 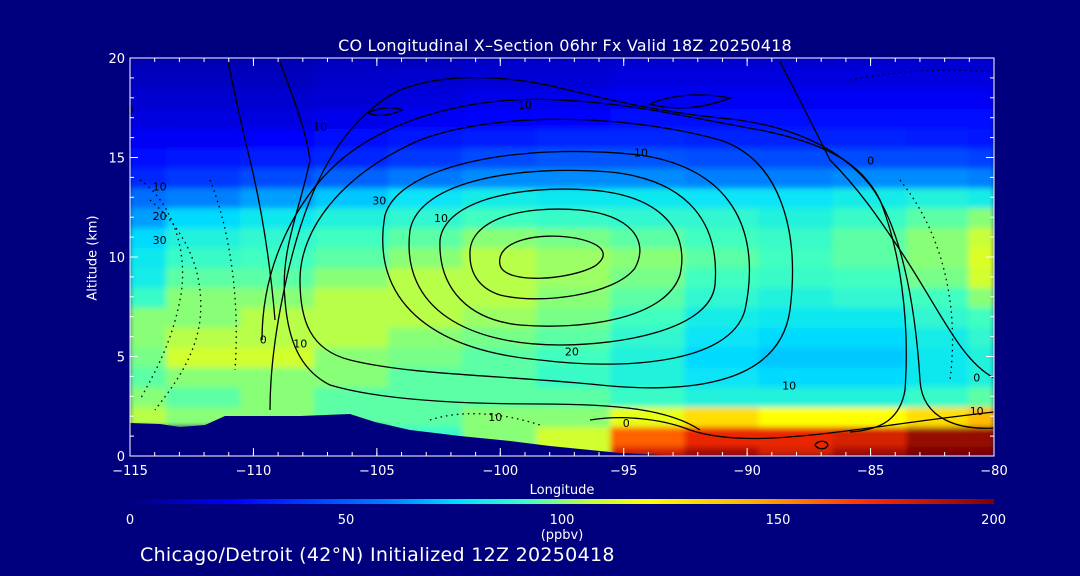 I want to click on x-tick-label: −90, so click(x=746, y=471).